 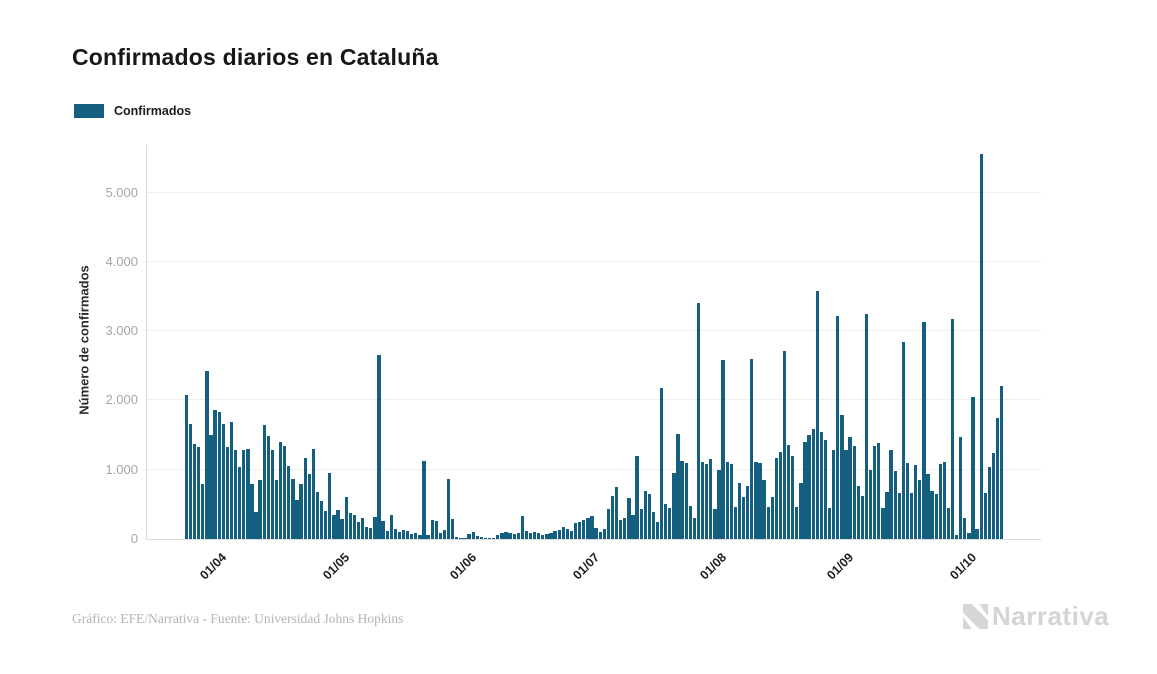 I want to click on x-tick-label: 01/05, so click(x=336, y=566).